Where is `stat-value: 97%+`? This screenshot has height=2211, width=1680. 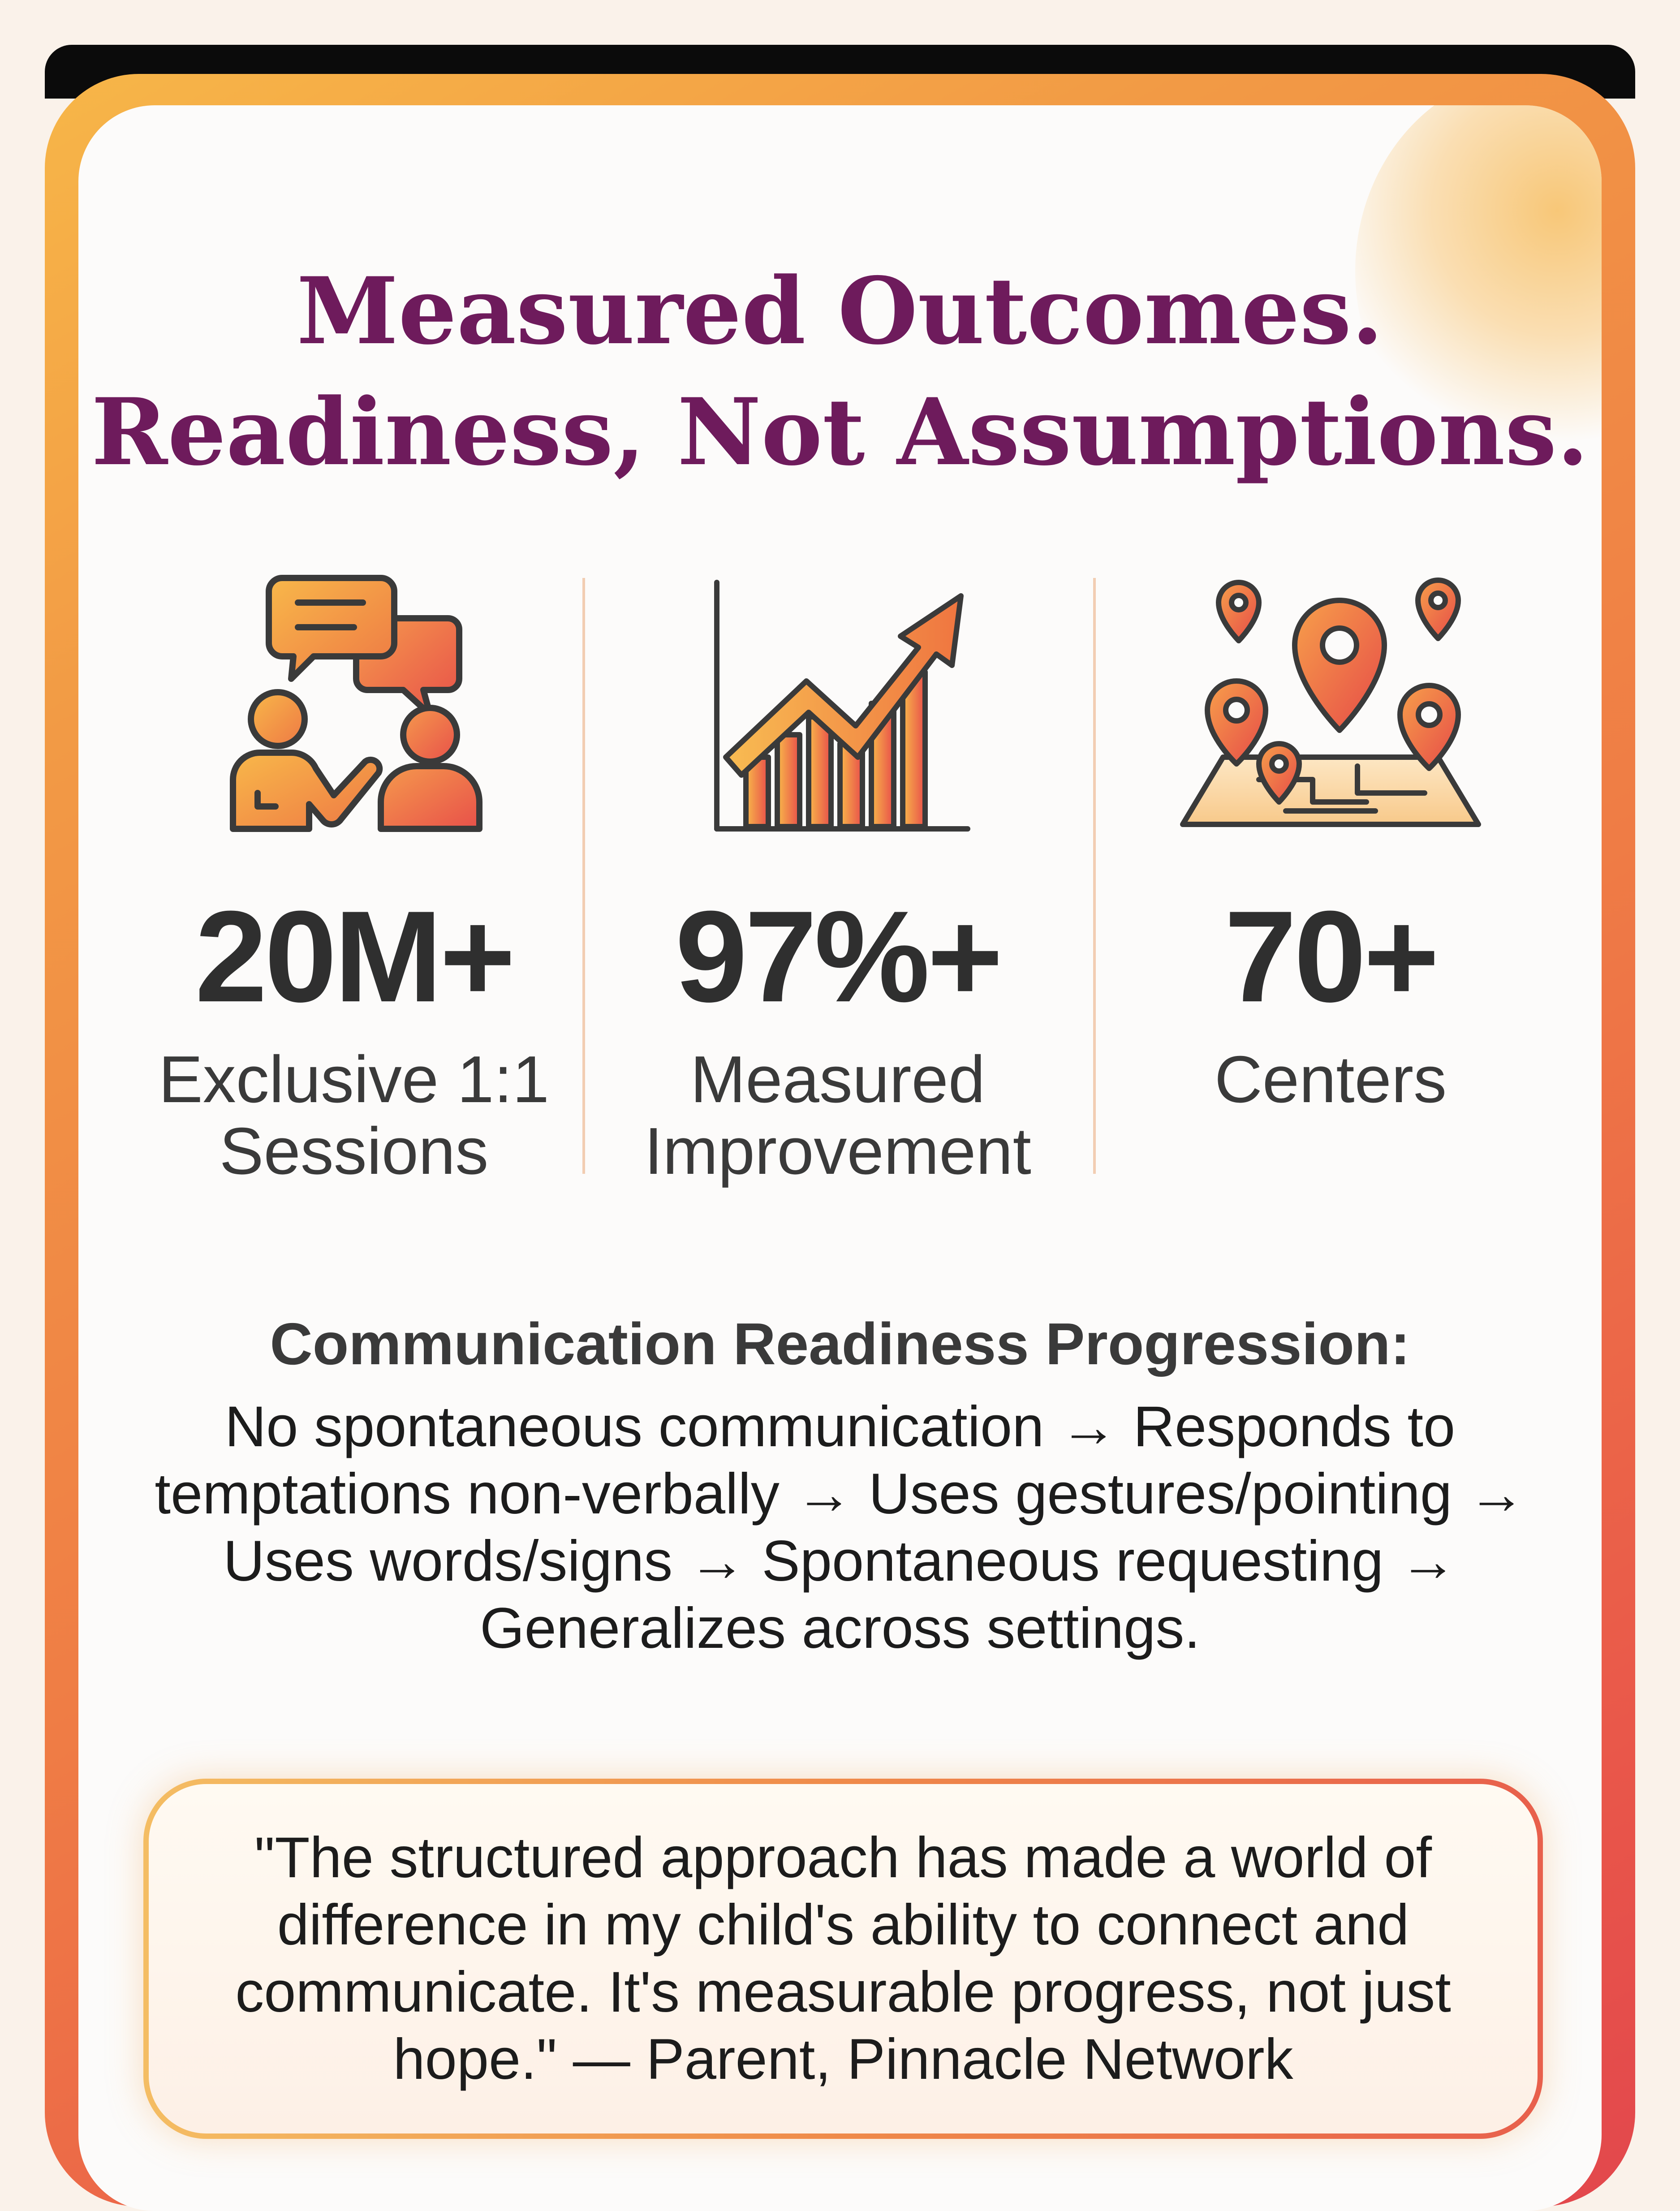
stat-value: 97%+ is located at coordinates (839, 956).